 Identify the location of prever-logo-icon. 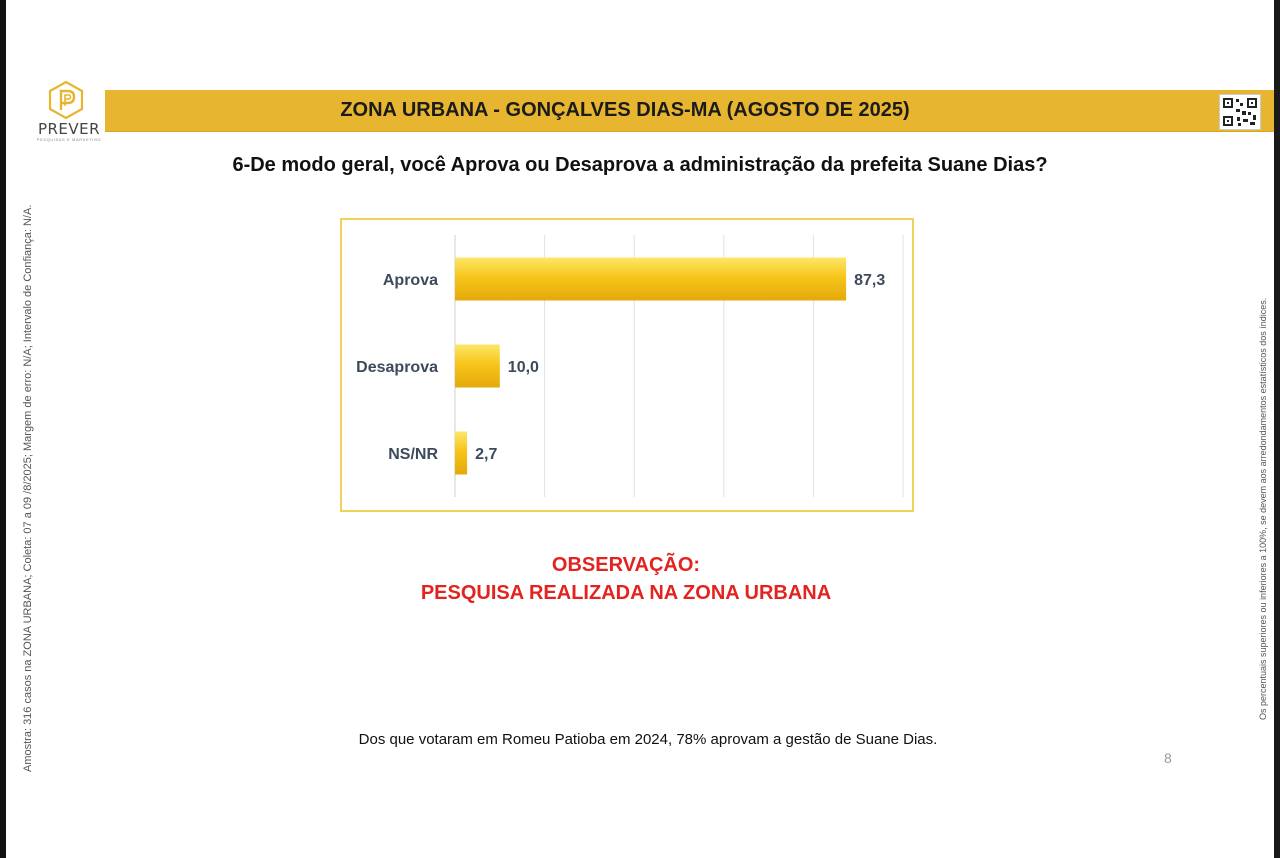
(66, 100).